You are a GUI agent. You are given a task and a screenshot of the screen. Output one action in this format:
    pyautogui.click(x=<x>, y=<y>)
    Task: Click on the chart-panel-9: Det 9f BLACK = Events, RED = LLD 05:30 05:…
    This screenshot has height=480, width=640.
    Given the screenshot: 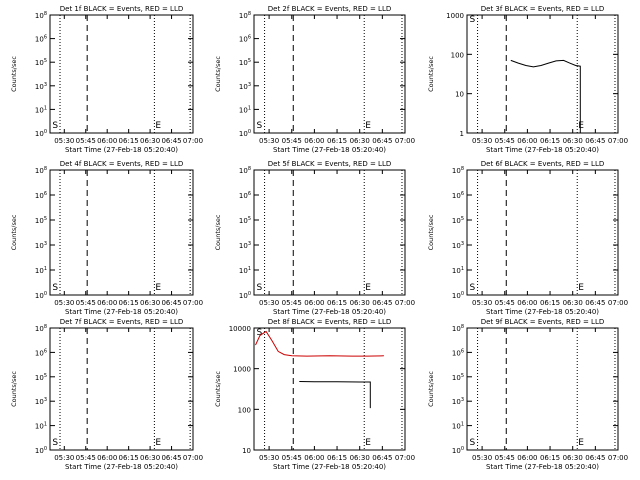 What is the action you would take?
    pyautogui.click(x=527, y=394)
    